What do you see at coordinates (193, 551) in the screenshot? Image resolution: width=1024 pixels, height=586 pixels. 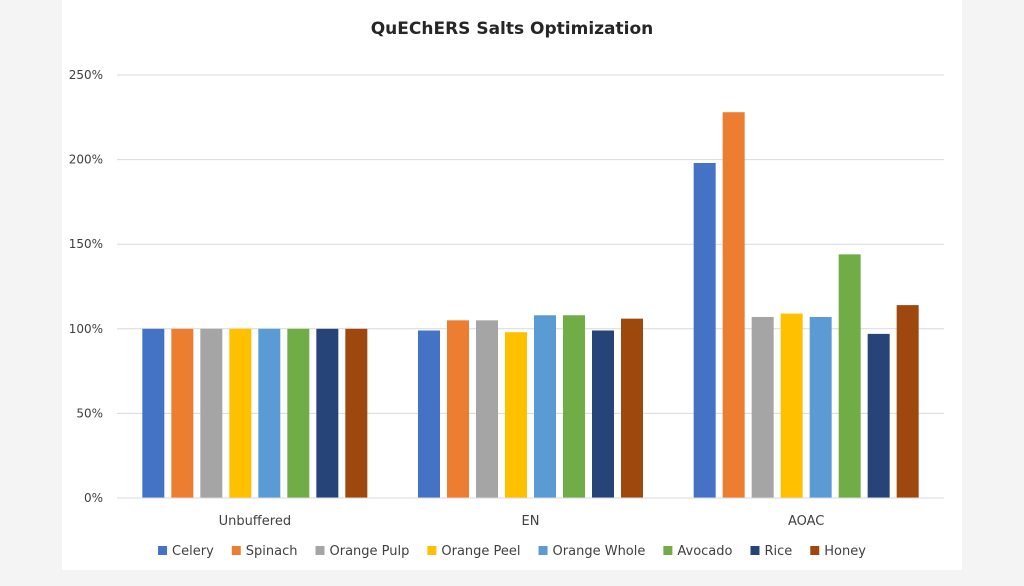 I see `legend-label: Celery` at bounding box center [193, 551].